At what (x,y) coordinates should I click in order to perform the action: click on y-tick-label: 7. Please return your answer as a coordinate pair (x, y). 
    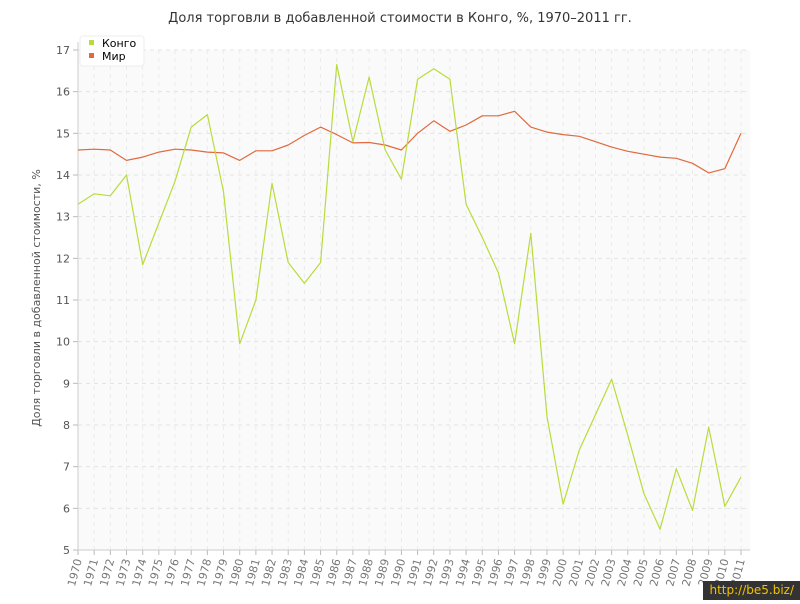
    Looking at the image, I should click on (66, 467).